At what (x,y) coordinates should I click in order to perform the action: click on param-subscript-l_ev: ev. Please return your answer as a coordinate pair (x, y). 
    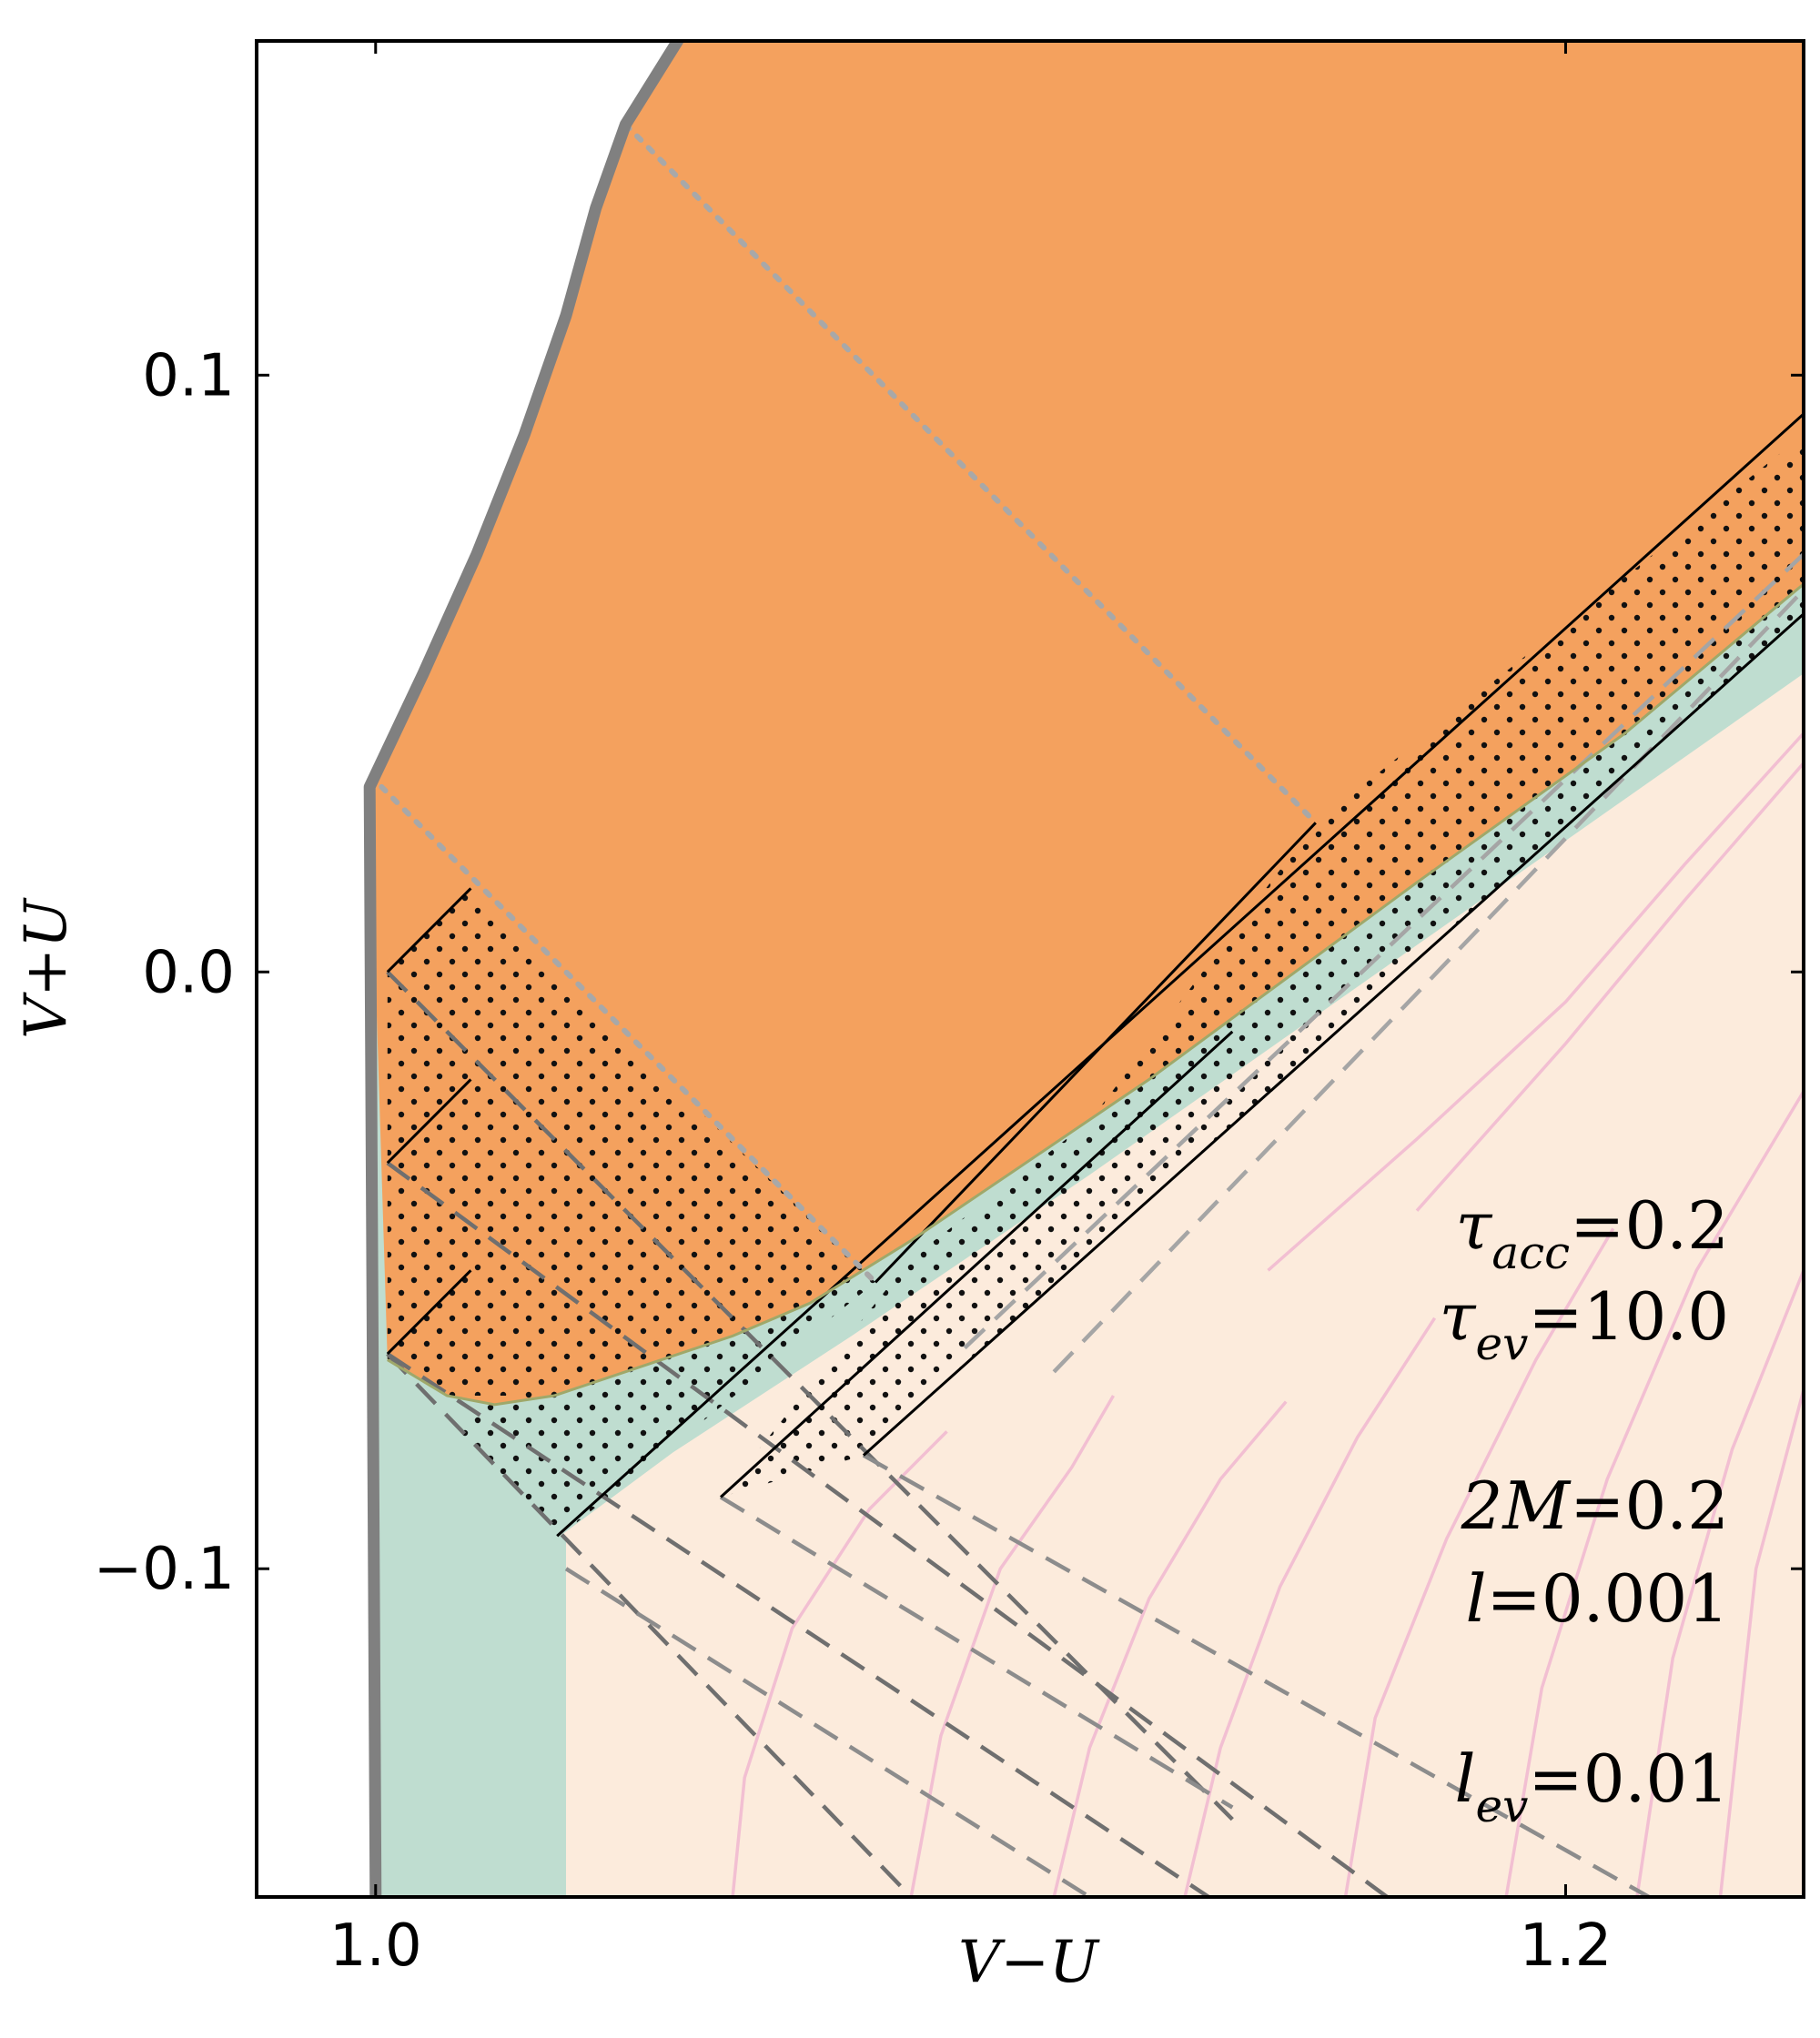
    Looking at the image, I should click on (1503, 1806).